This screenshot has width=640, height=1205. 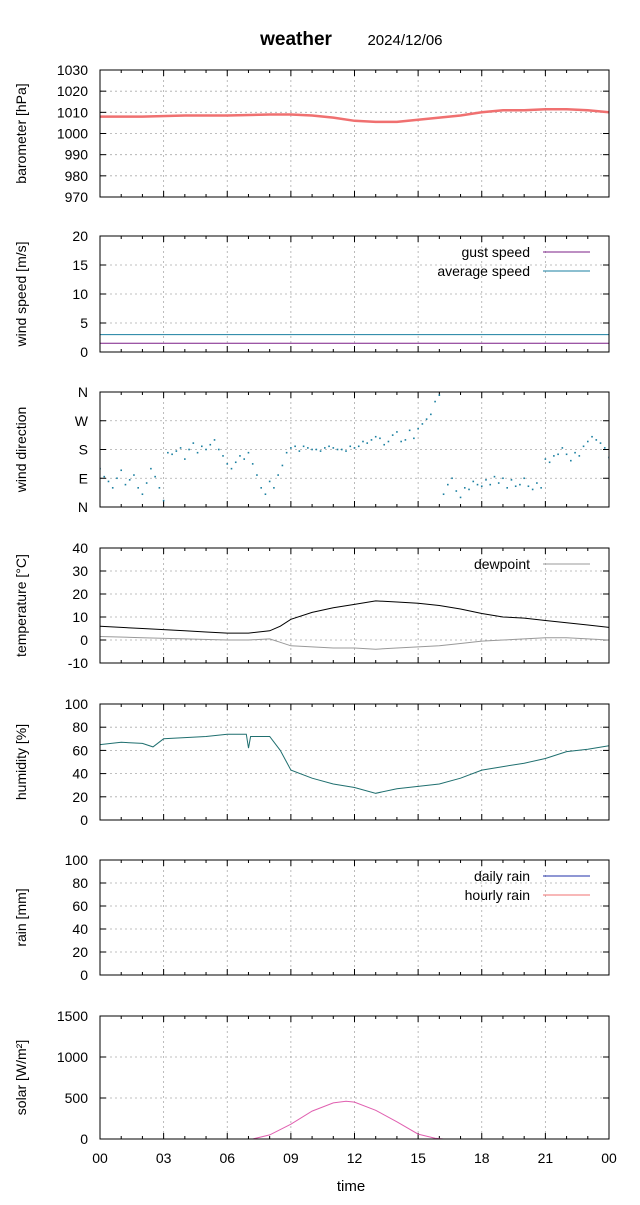 I want to click on y-tick-label: 30, so click(x=80, y=571).